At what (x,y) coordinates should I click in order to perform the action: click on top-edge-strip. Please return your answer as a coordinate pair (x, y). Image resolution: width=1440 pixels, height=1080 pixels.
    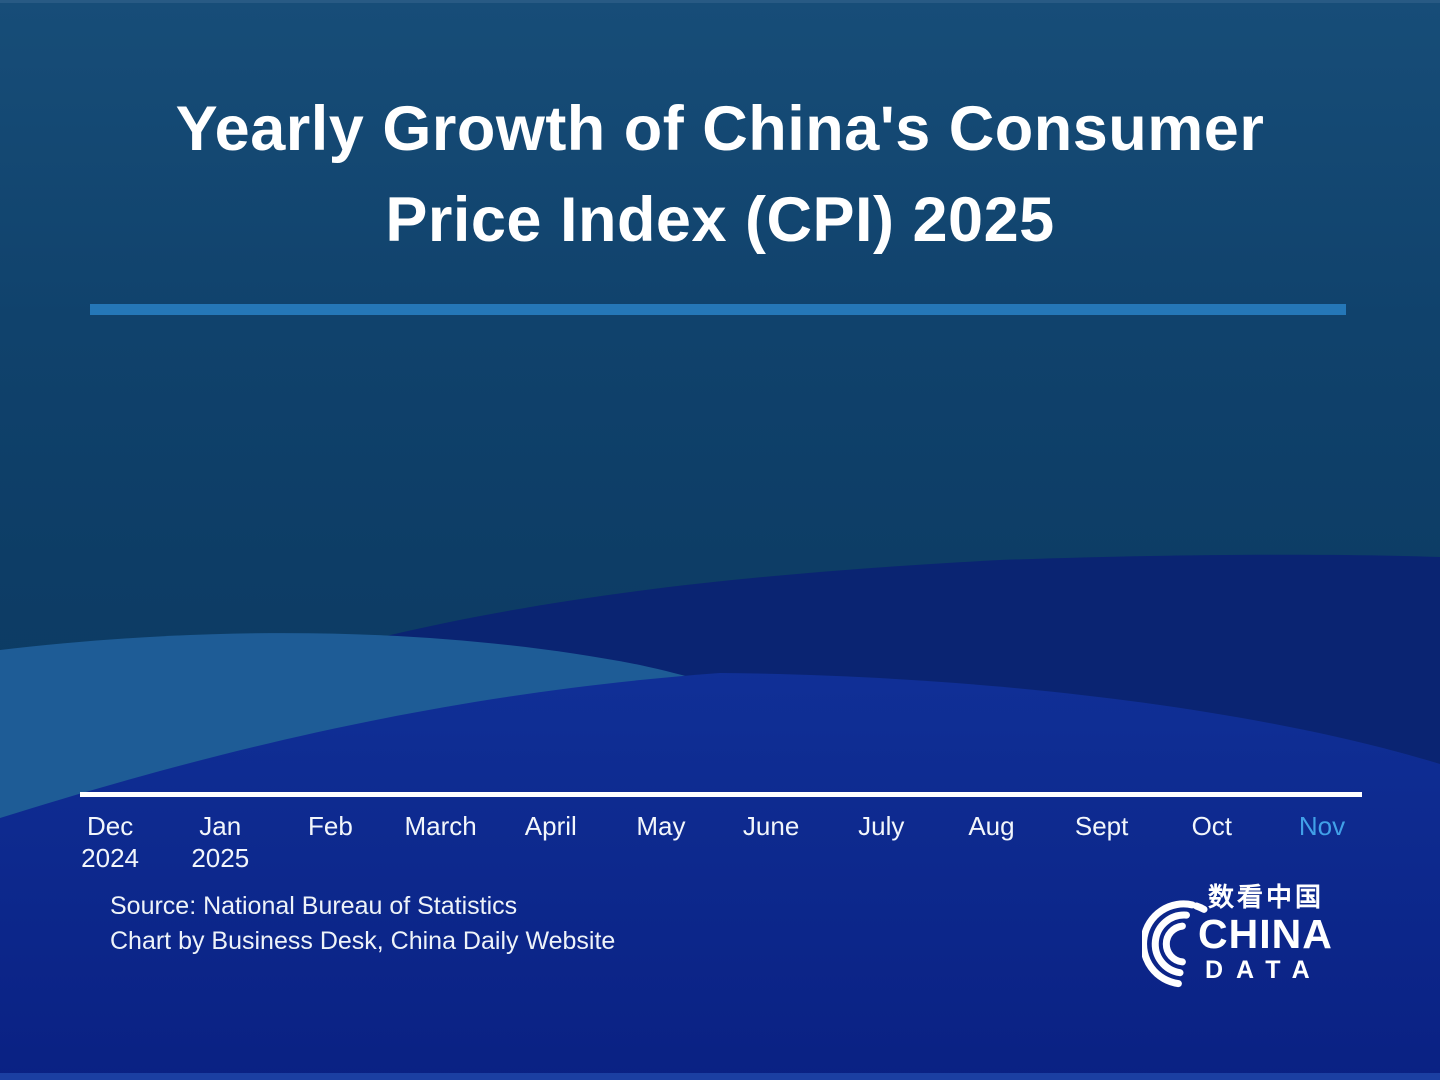
    Looking at the image, I should click on (720, 1).